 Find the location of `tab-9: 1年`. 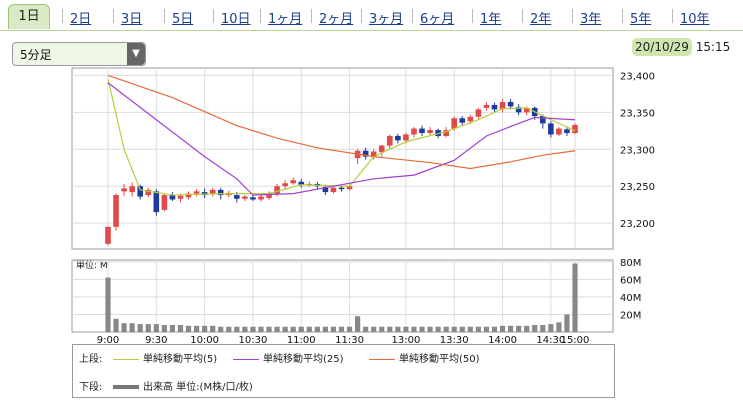

tab-9: 1年 is located at coordinates (491, 19).